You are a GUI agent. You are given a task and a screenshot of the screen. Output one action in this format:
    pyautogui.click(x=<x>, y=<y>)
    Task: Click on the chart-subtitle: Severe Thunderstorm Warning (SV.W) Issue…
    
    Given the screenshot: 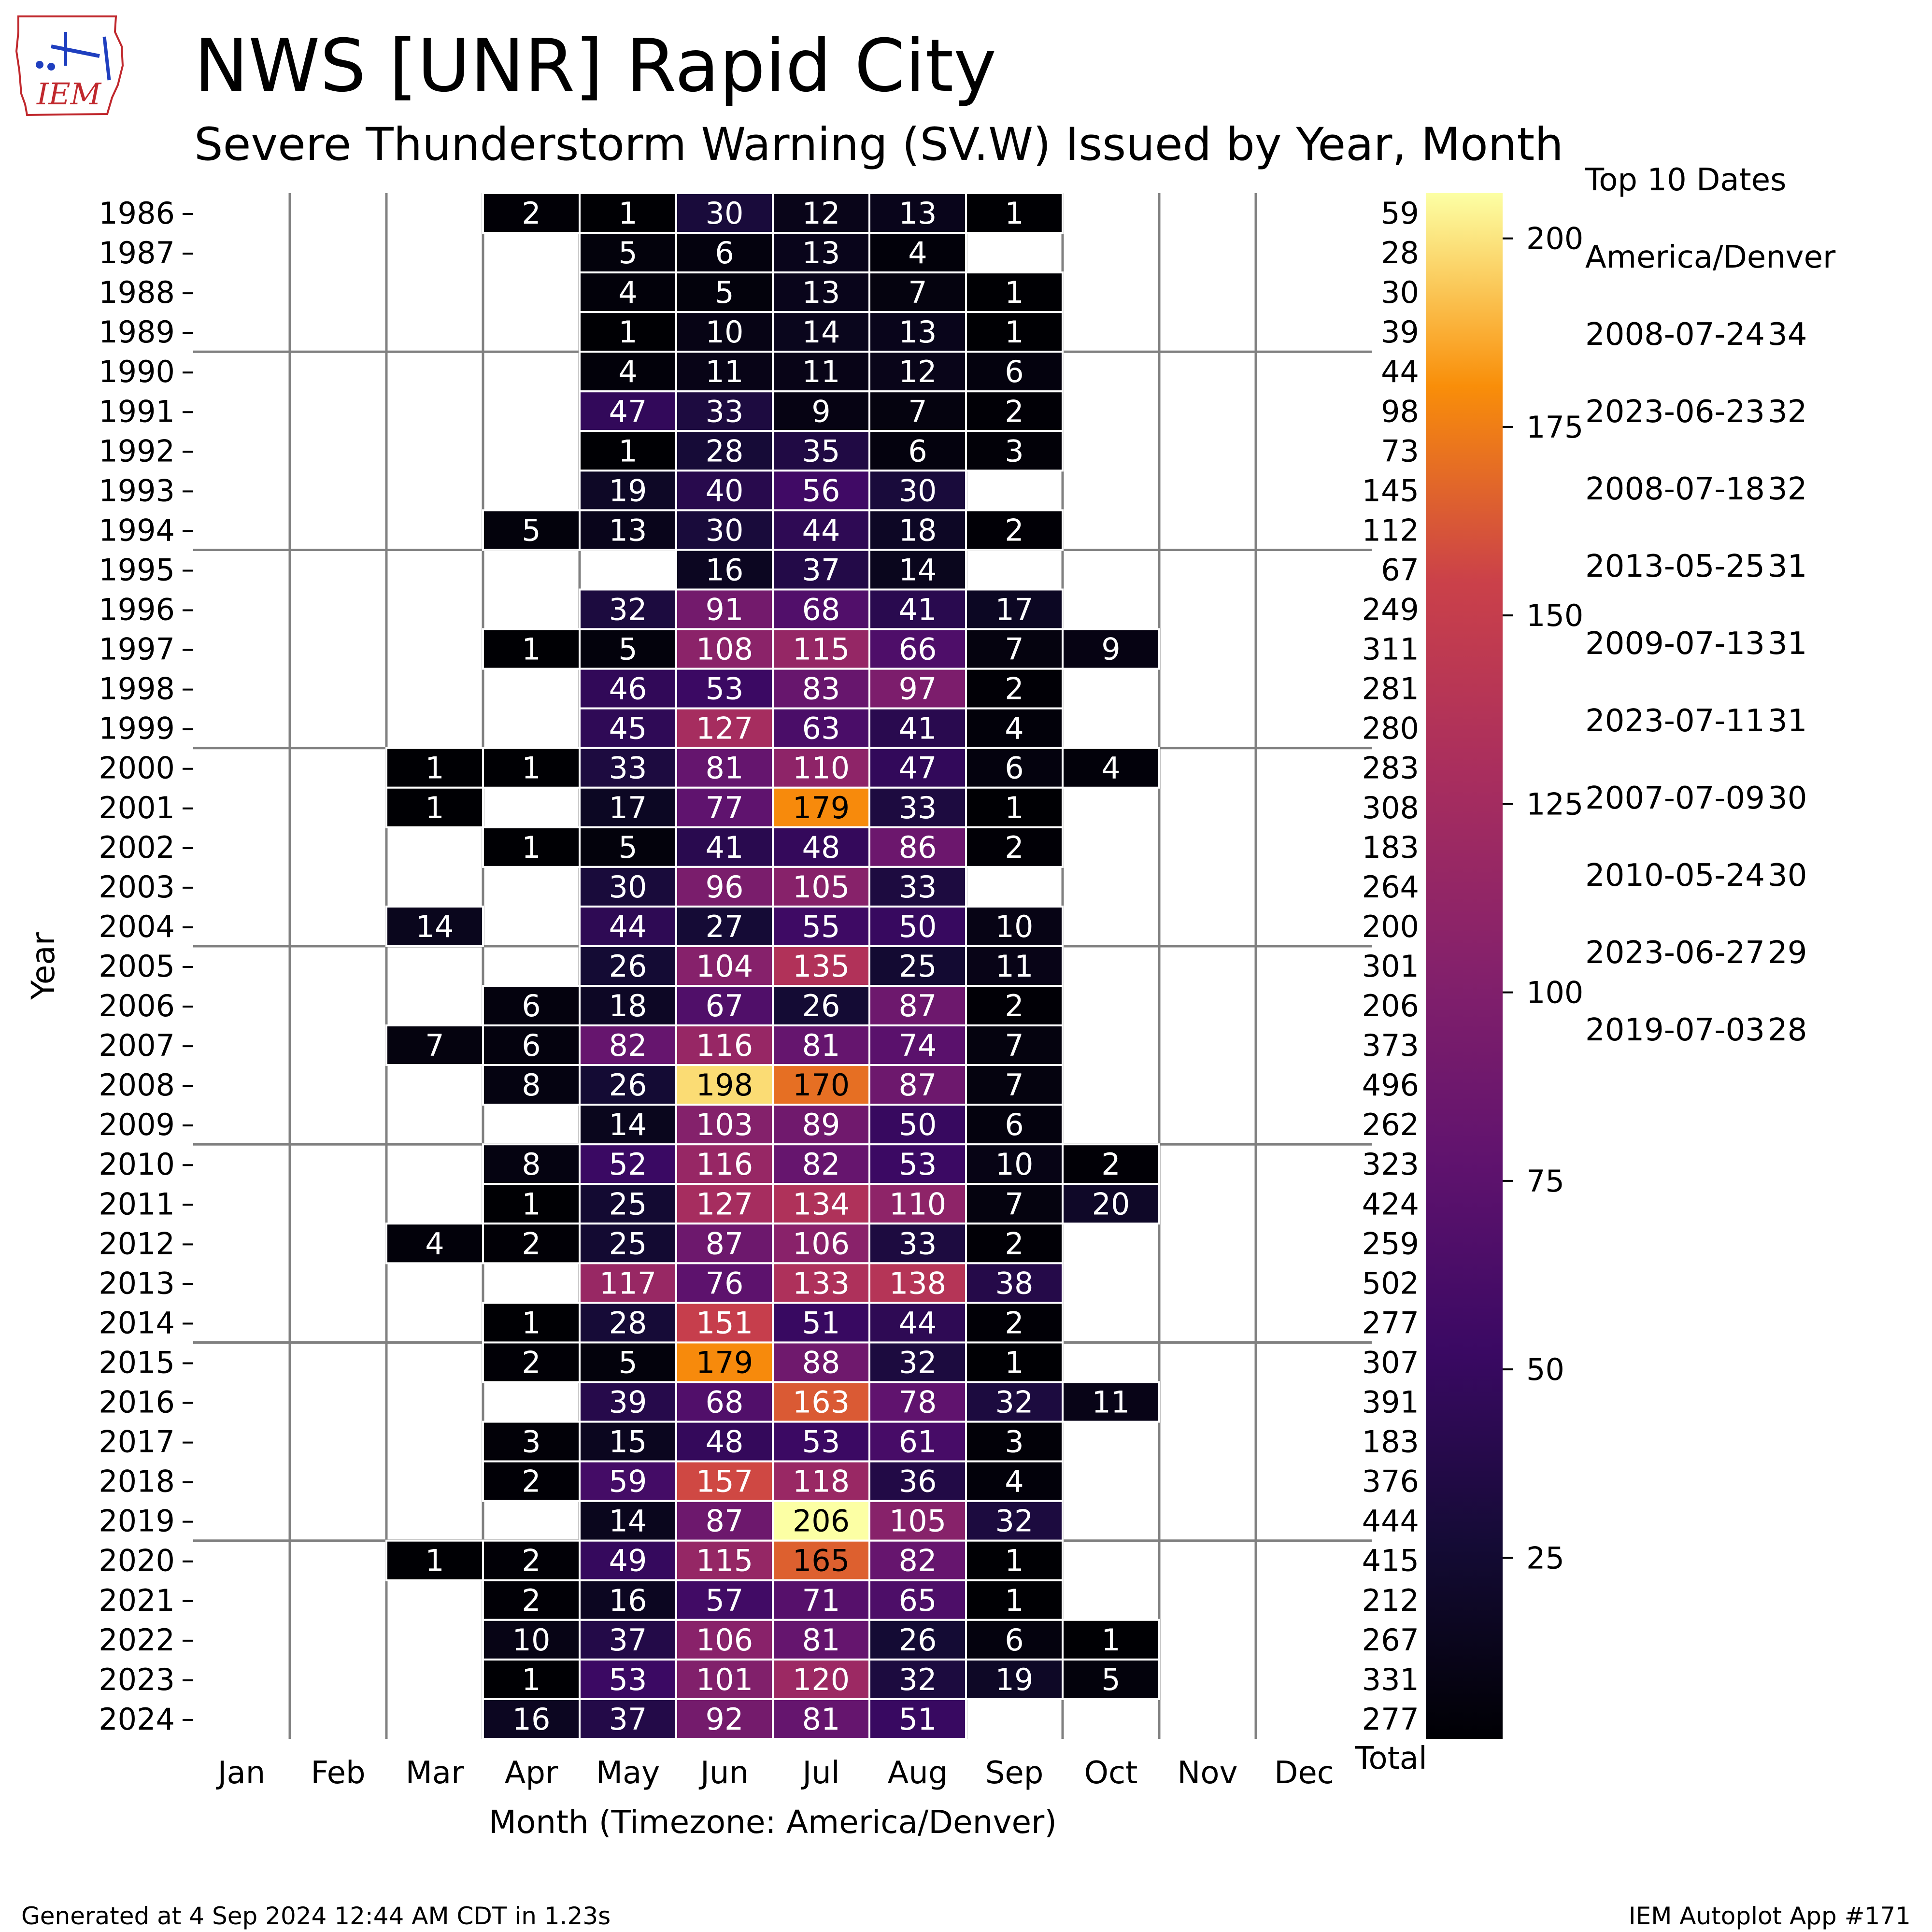 What is the action you would take?
    pyautogui.click(x=878, y=144)
    